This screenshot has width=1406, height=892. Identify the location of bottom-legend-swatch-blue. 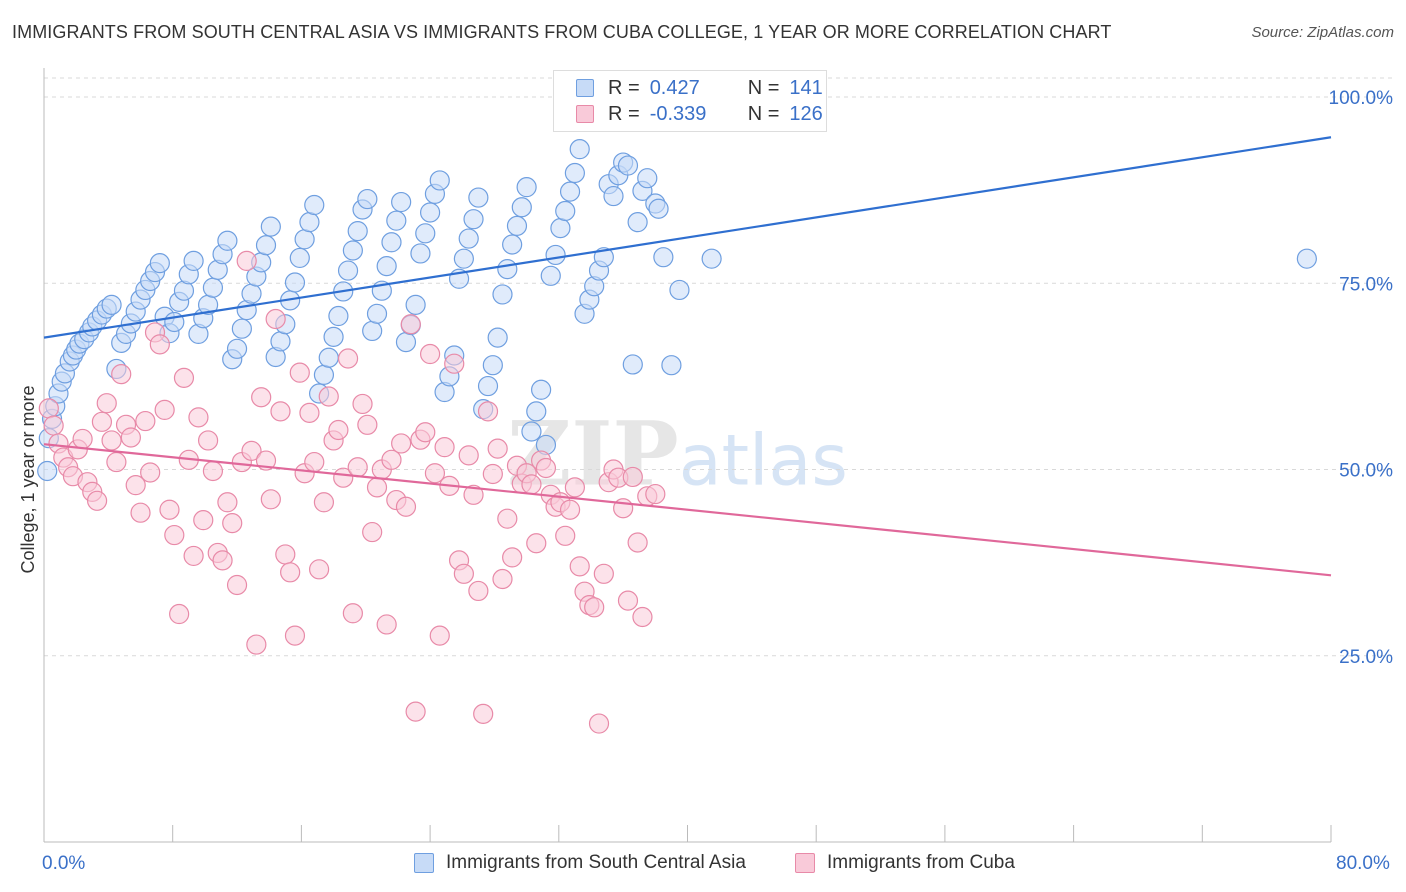
(424, 863).